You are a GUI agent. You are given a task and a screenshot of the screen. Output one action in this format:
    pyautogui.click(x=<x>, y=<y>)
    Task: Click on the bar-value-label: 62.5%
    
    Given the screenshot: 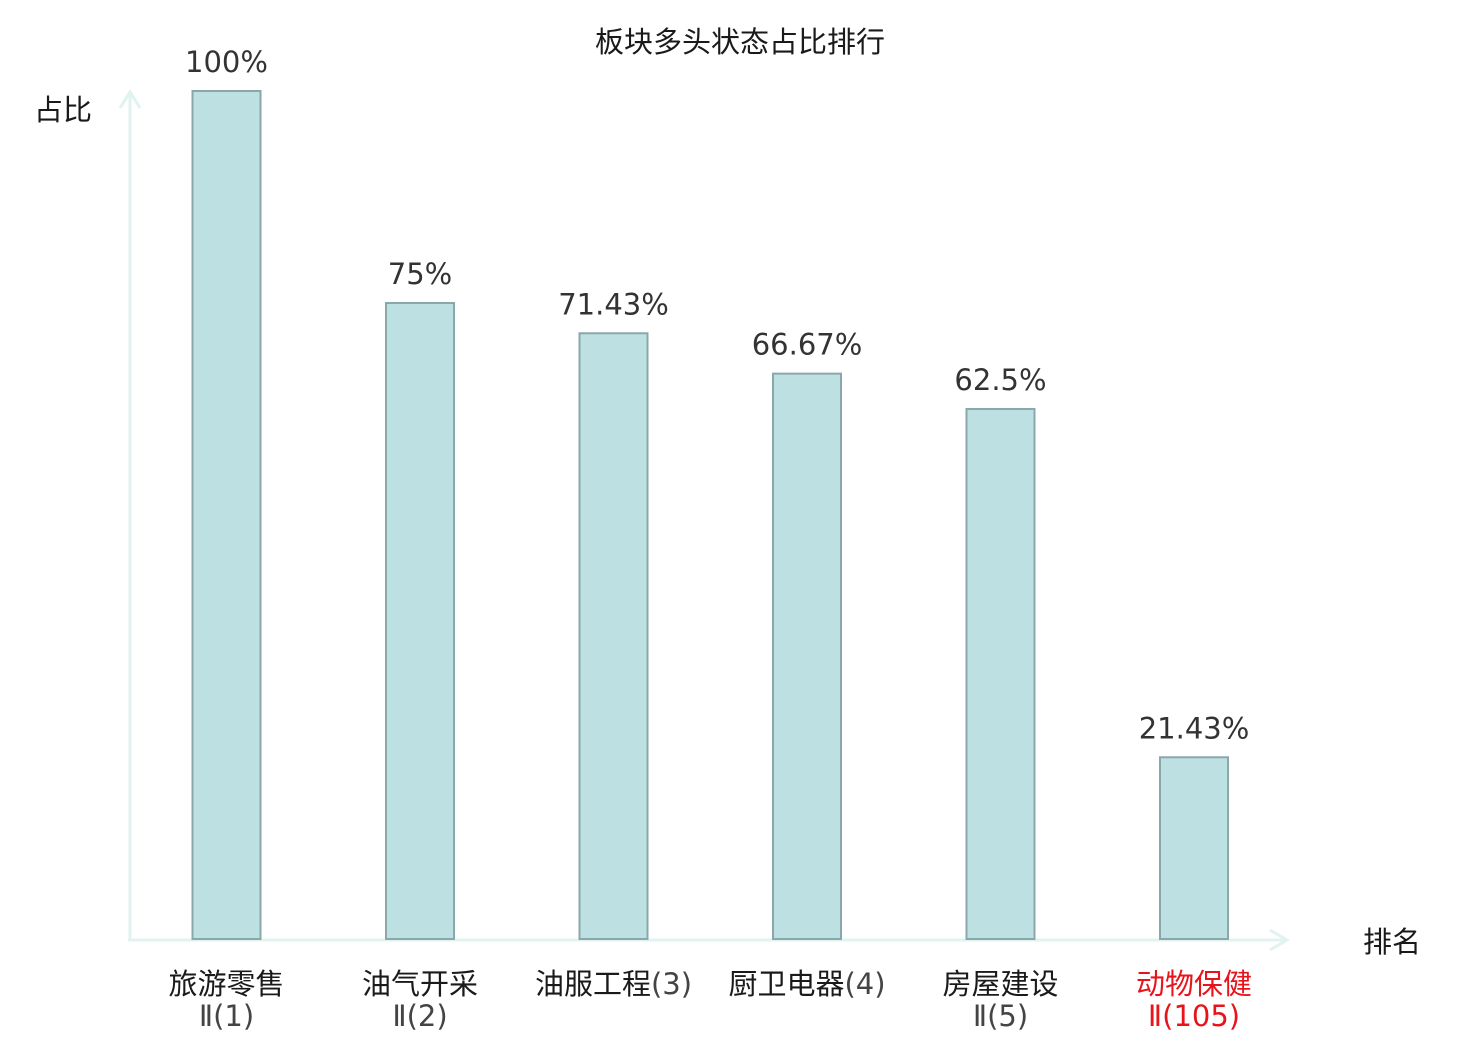 What is the action you would take?
    pyautogui.click(x=1000, y=380)
    